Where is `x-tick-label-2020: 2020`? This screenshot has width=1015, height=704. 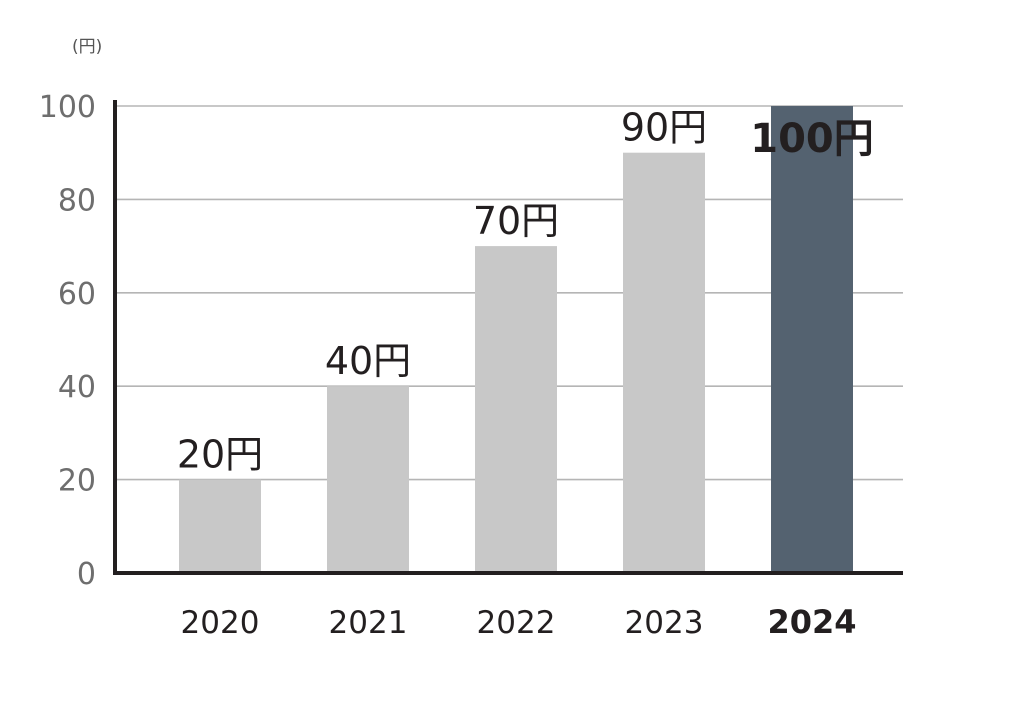
x-tick-label-2020: 2020 is located at coordinates (220, 623).